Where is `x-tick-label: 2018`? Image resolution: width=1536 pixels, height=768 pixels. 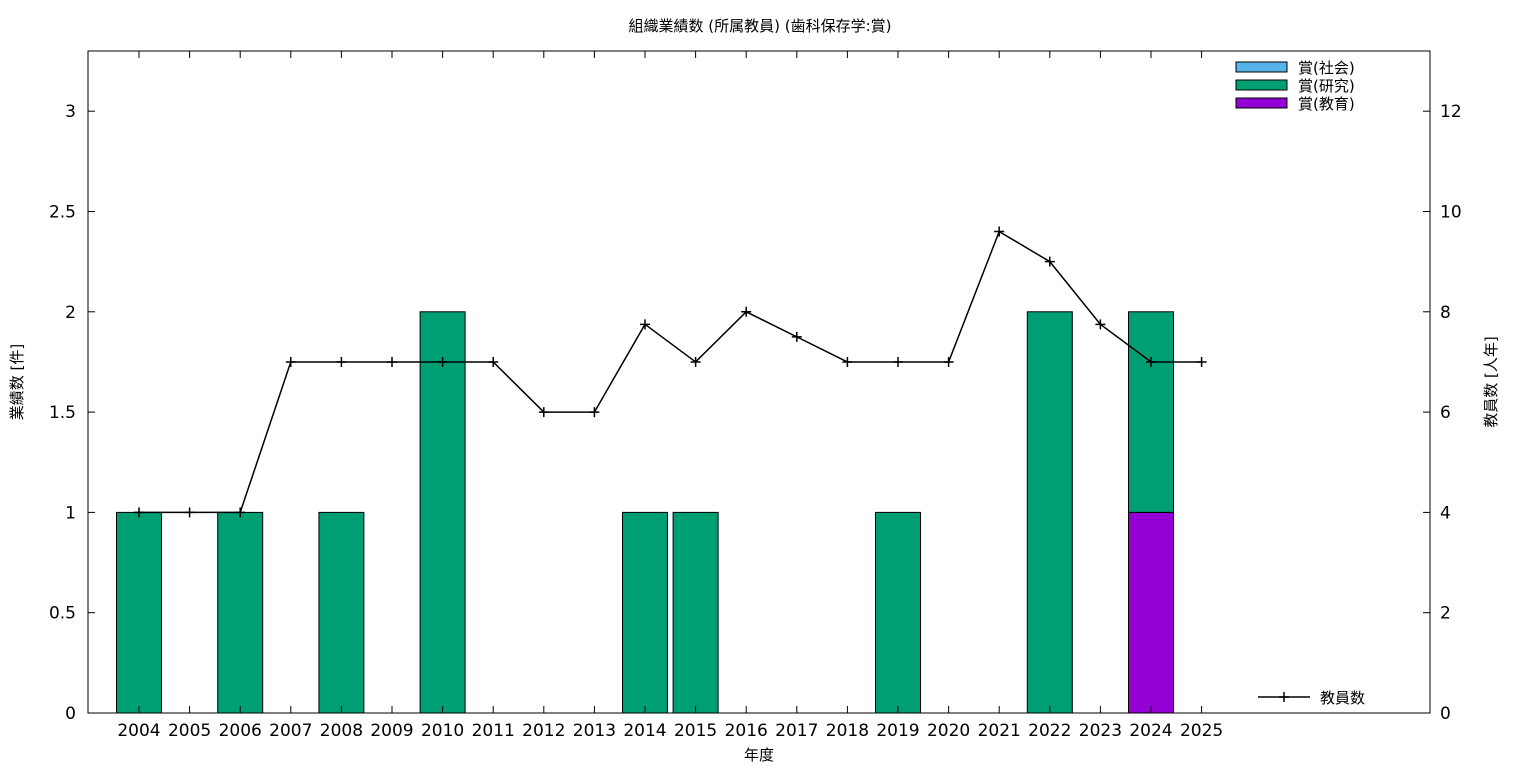 x-tick-label: 2018 is located at coordinates (847, 731).